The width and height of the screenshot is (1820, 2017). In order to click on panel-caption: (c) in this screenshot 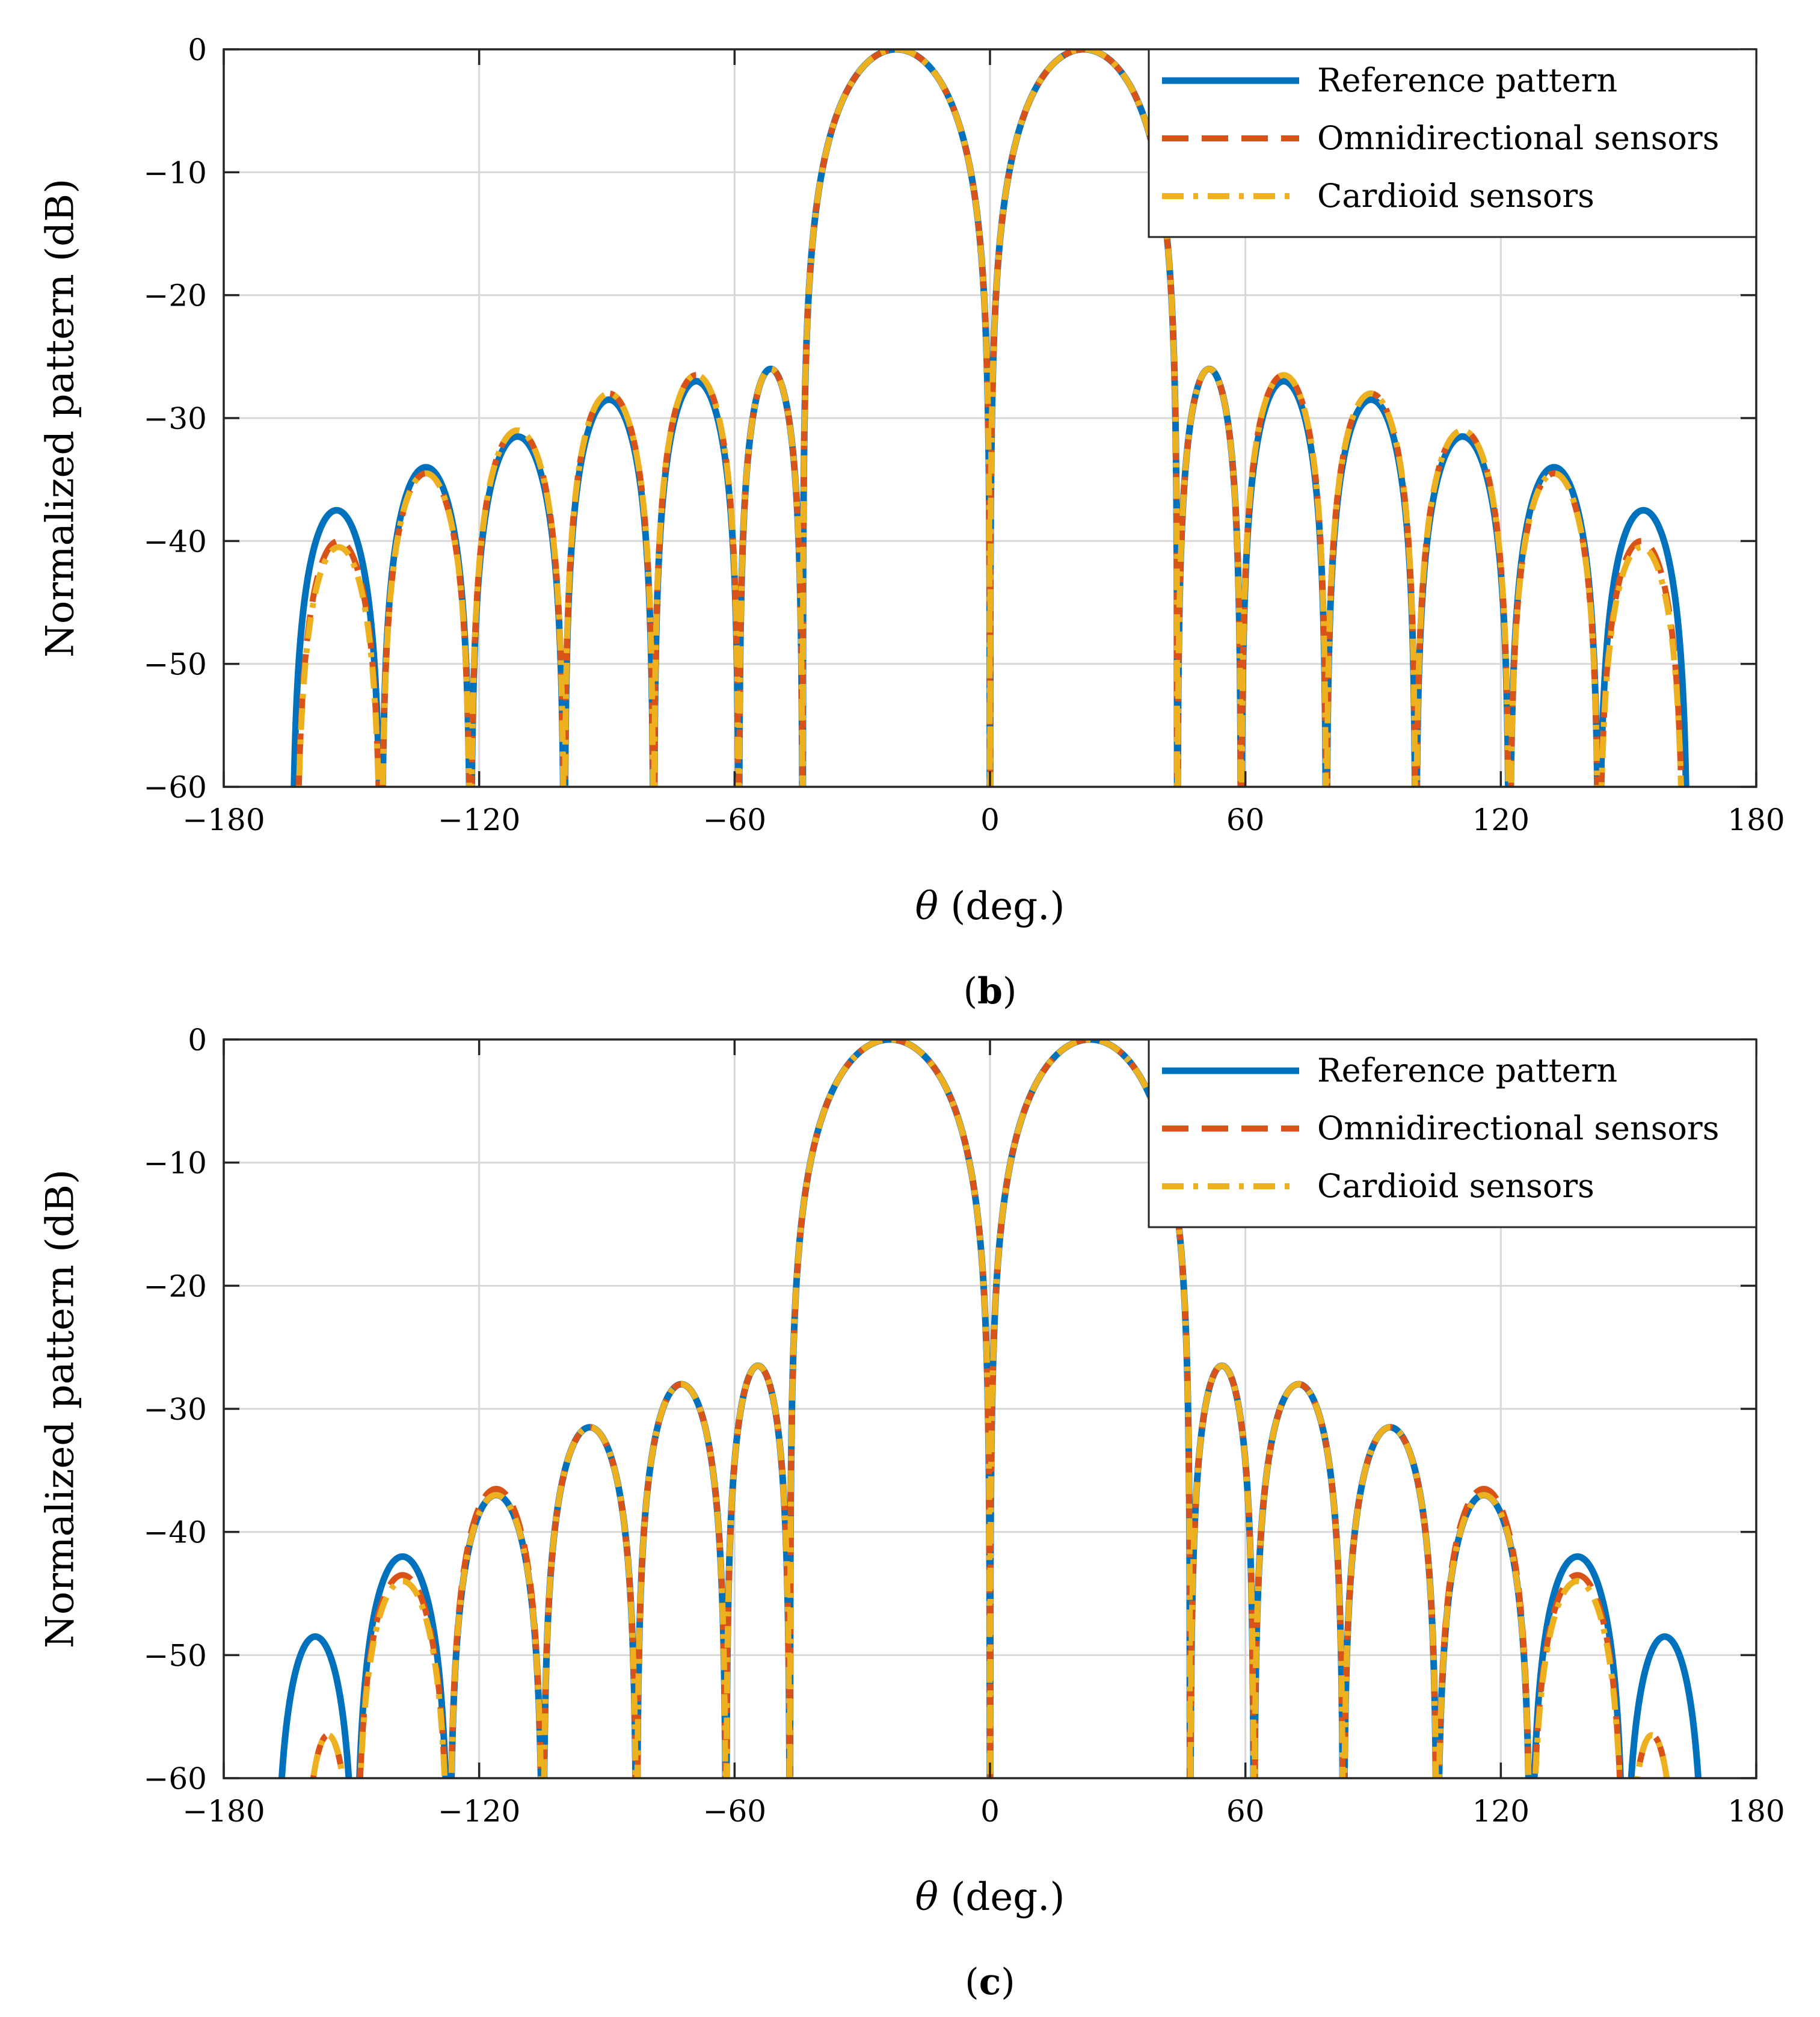, I will do `click(990, 1982)`.